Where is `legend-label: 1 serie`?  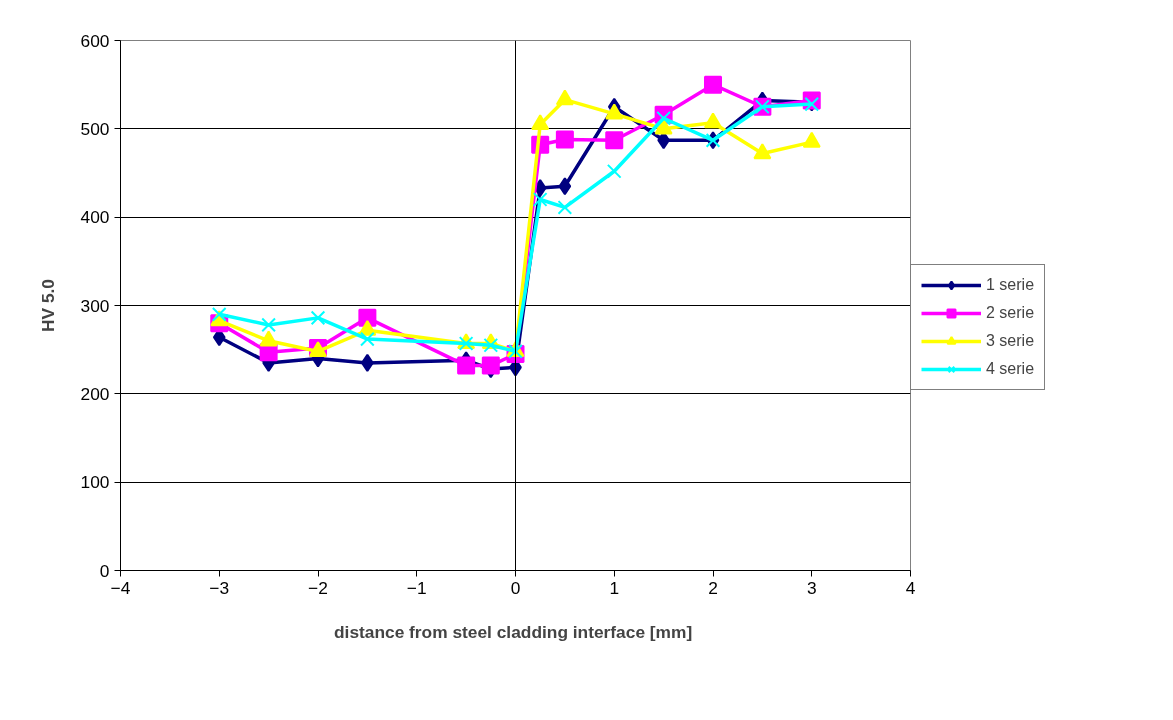
legend-label: 1 serie is located at coordinates (1010, 285).